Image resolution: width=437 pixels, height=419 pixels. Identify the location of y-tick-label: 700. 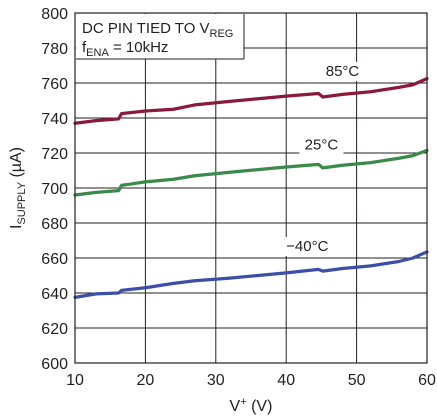
(54, 189).